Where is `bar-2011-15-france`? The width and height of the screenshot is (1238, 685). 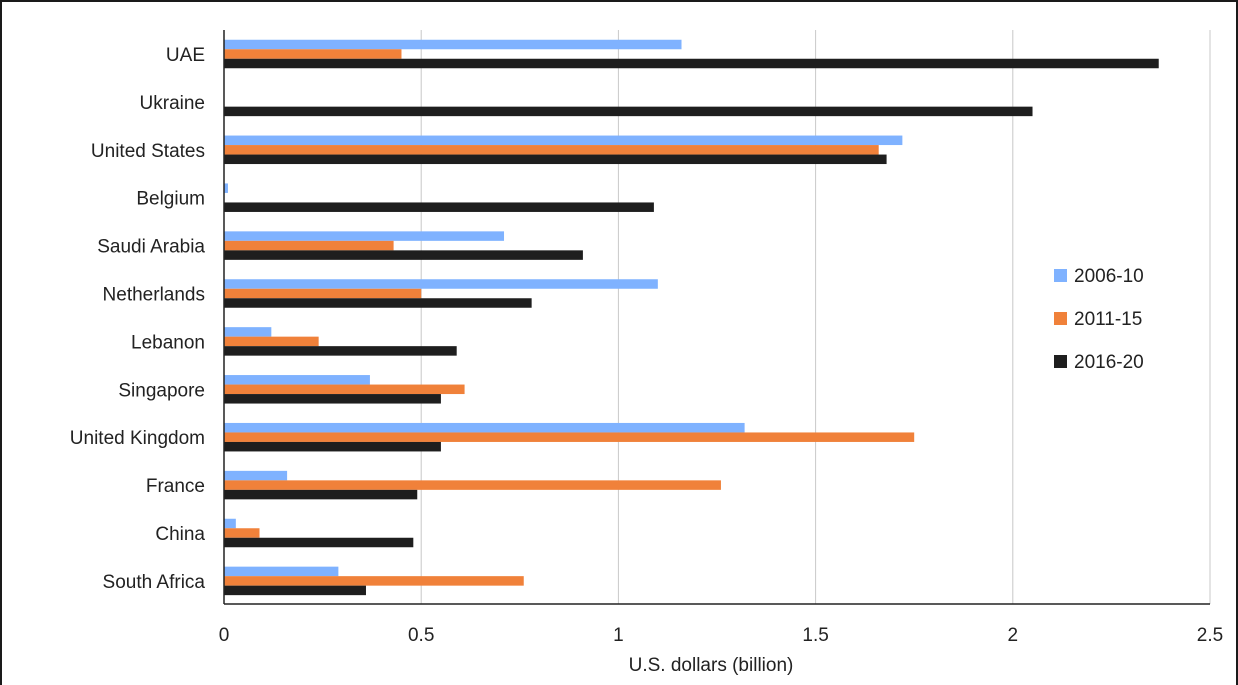
bar-2011-15-france is located at coordinates (472, 485).